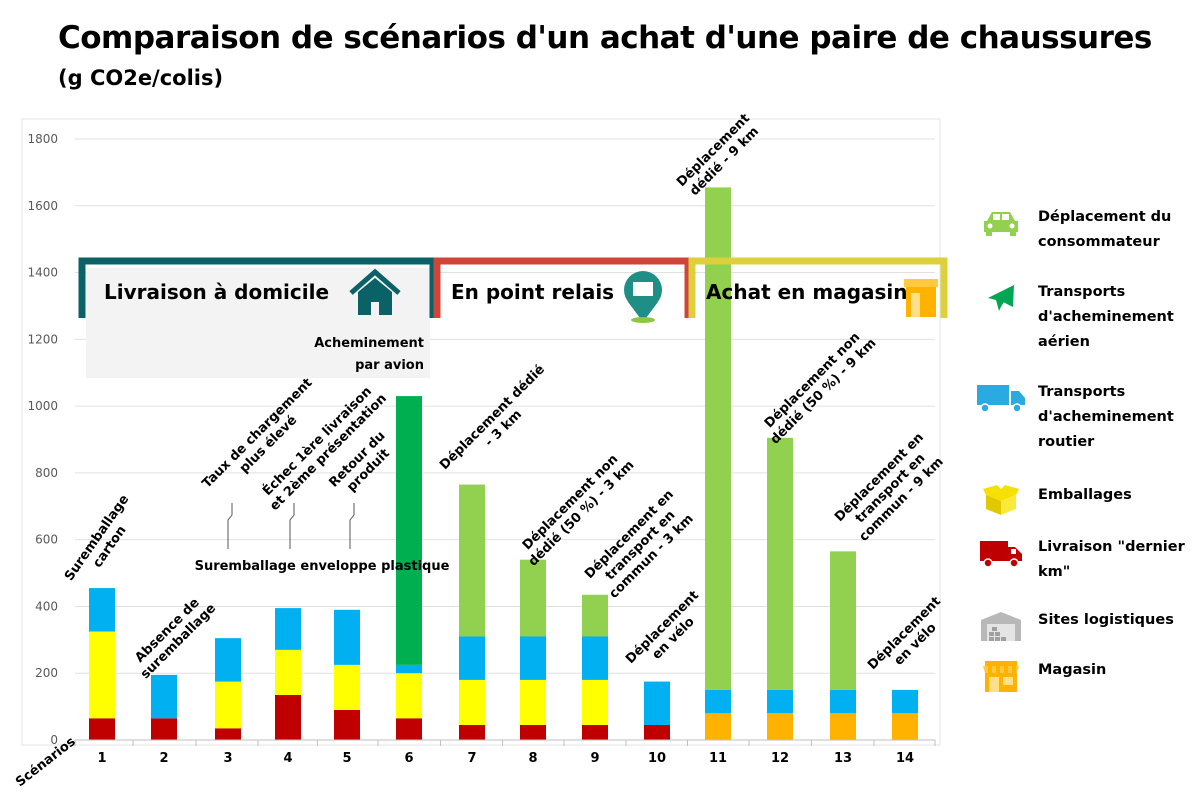 The height and width of the screenshot is (800, 1200). Describe the element at coordinates (905, 758) in the screenshot. I see `x-tick-label: 14` at that location.